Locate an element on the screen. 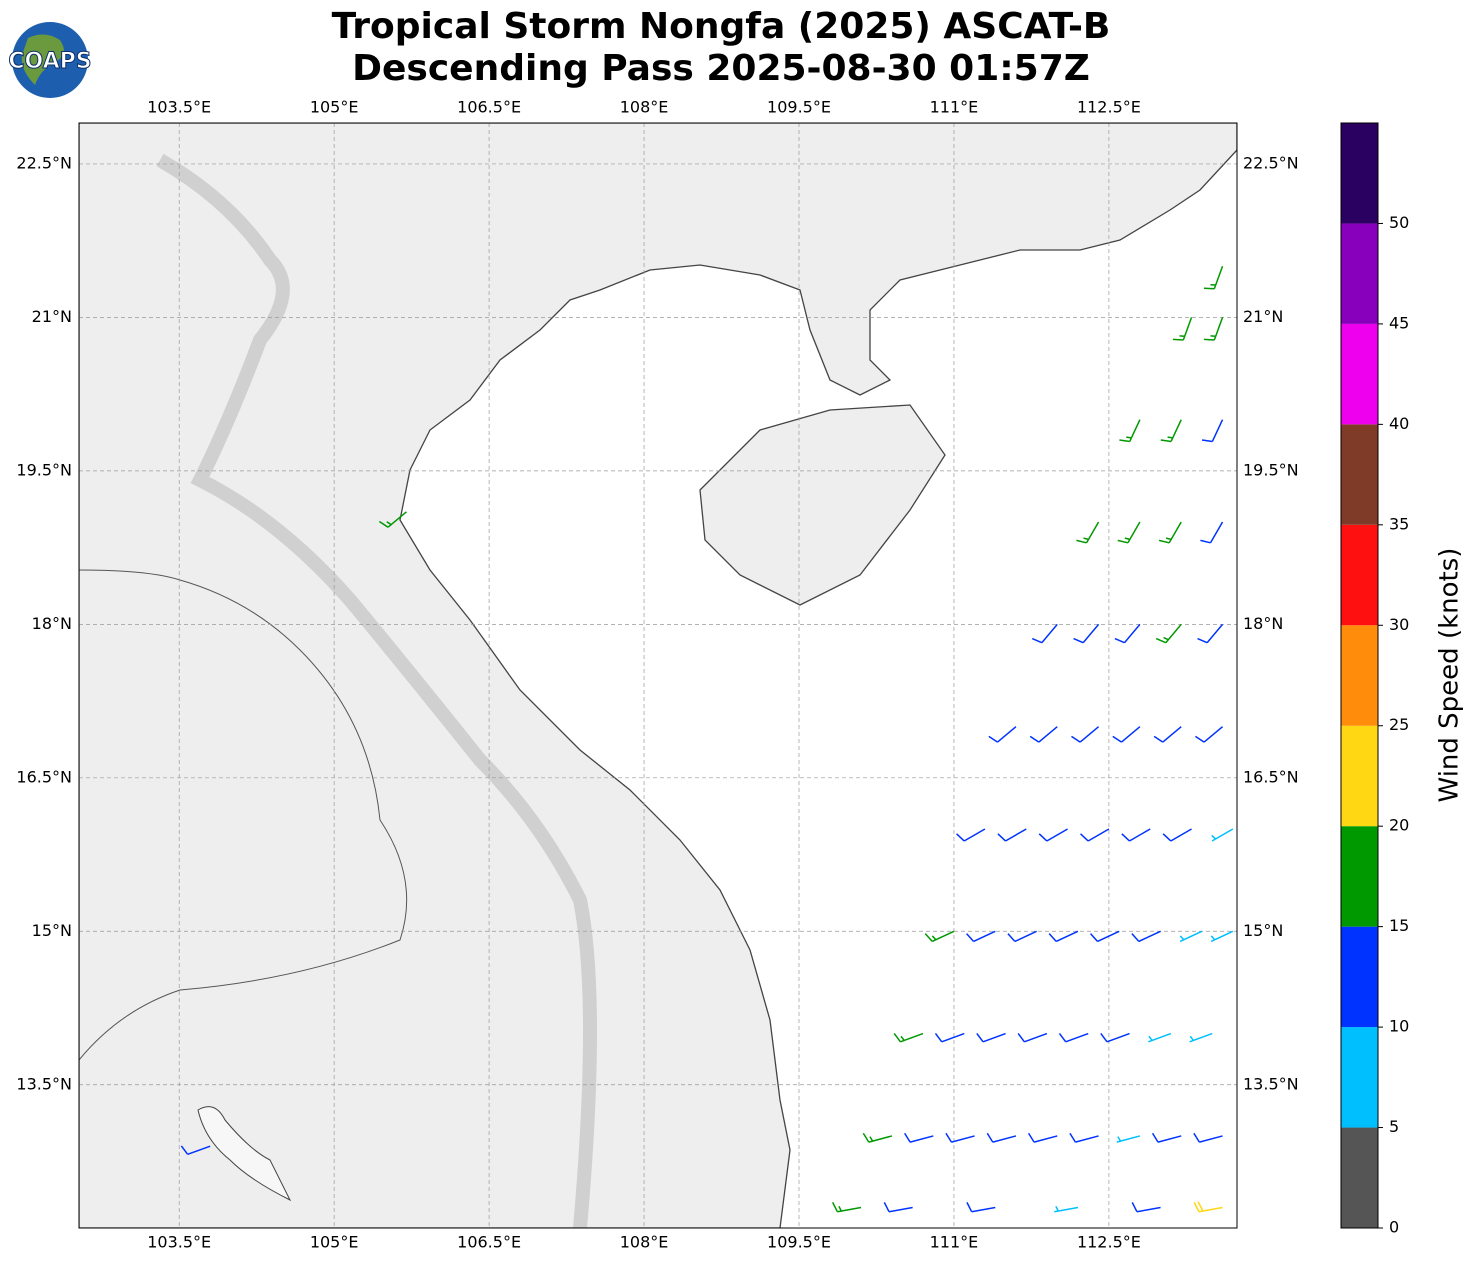  colorbar-tick-label: 5 is located at coordinates (1394, 1126).